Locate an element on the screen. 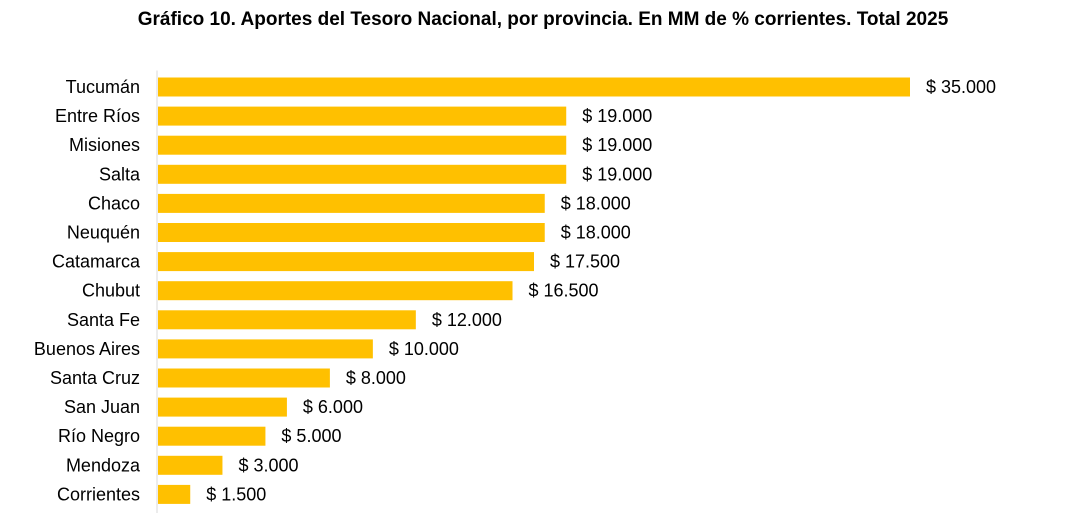 This screenshot has width=1086, height=530. data-label: $ 17.500 is located at coordinates (585, 262).